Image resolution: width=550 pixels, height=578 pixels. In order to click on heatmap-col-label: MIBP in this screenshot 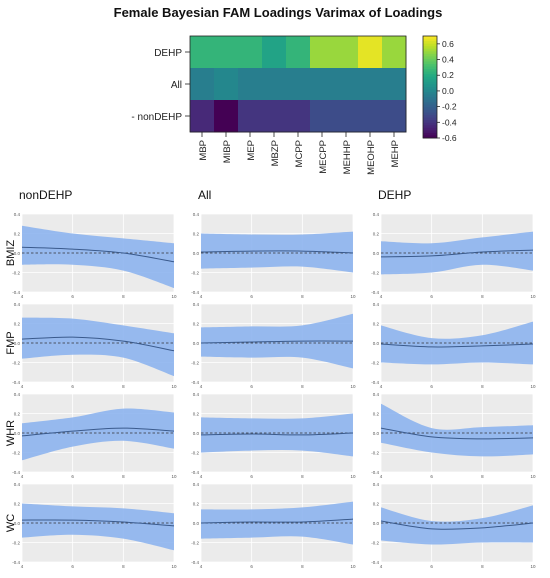, I will do `click(227, 151)`.